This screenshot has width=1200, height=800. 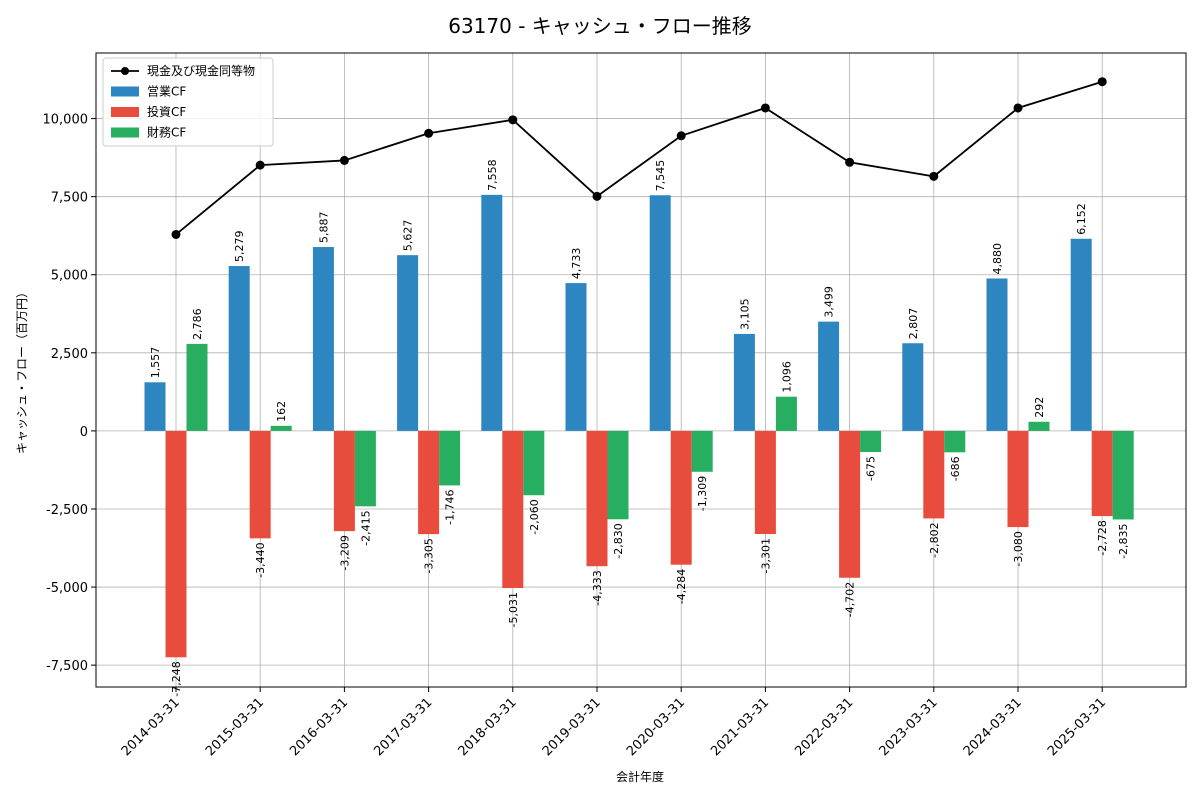 What do you see at coordinates (513, 609) in the screenshot?
I see `data-label: -5,031` at bounding box center [513, 609].